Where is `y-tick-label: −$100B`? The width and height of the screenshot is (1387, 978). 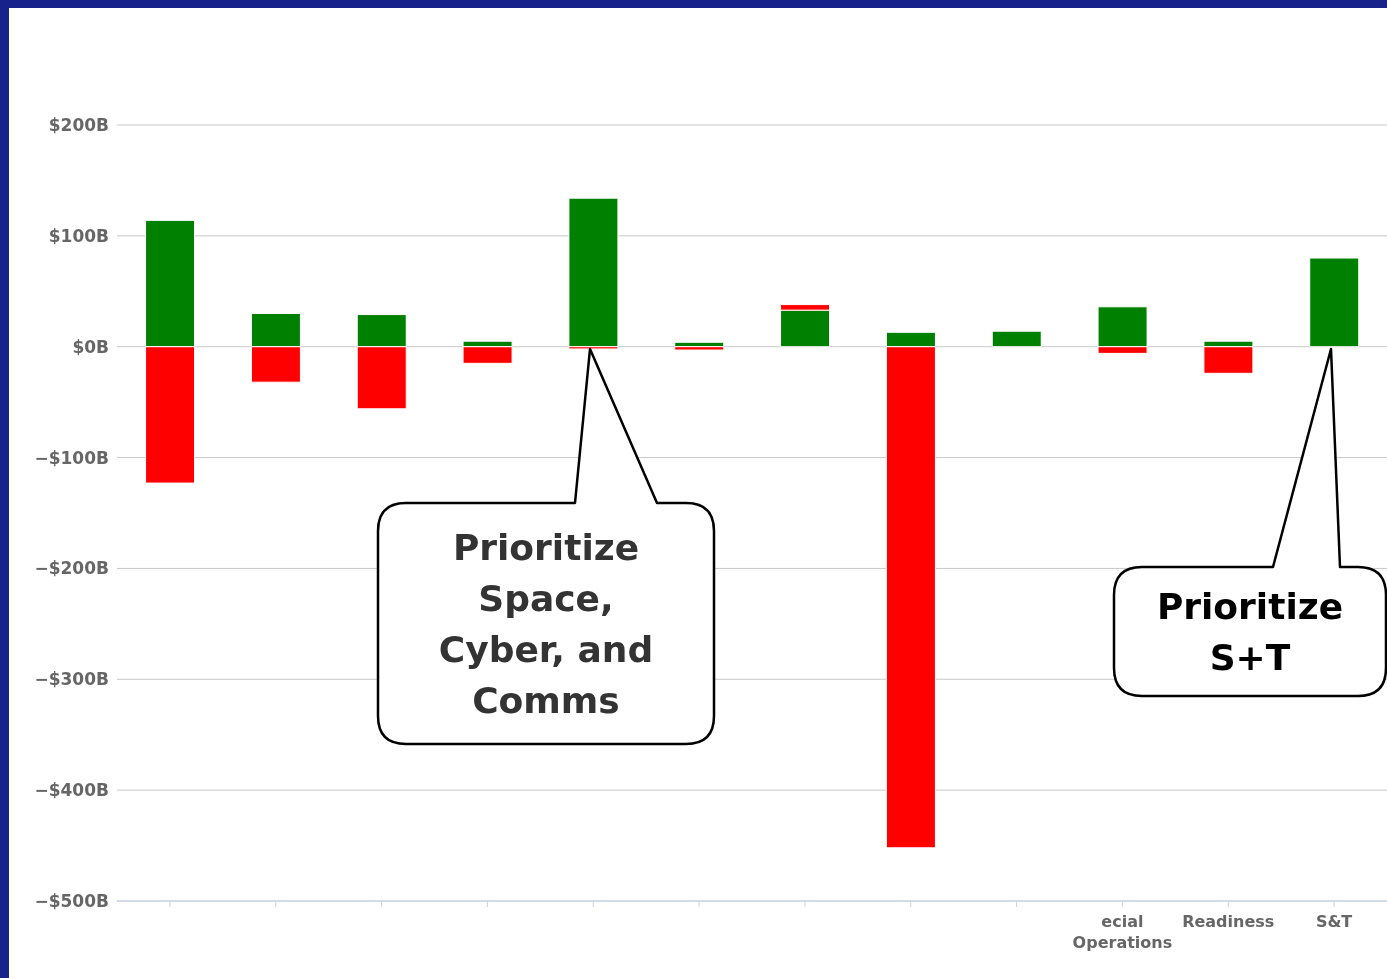
y-tick-label: −$100B is located at coordinates (71, 457).